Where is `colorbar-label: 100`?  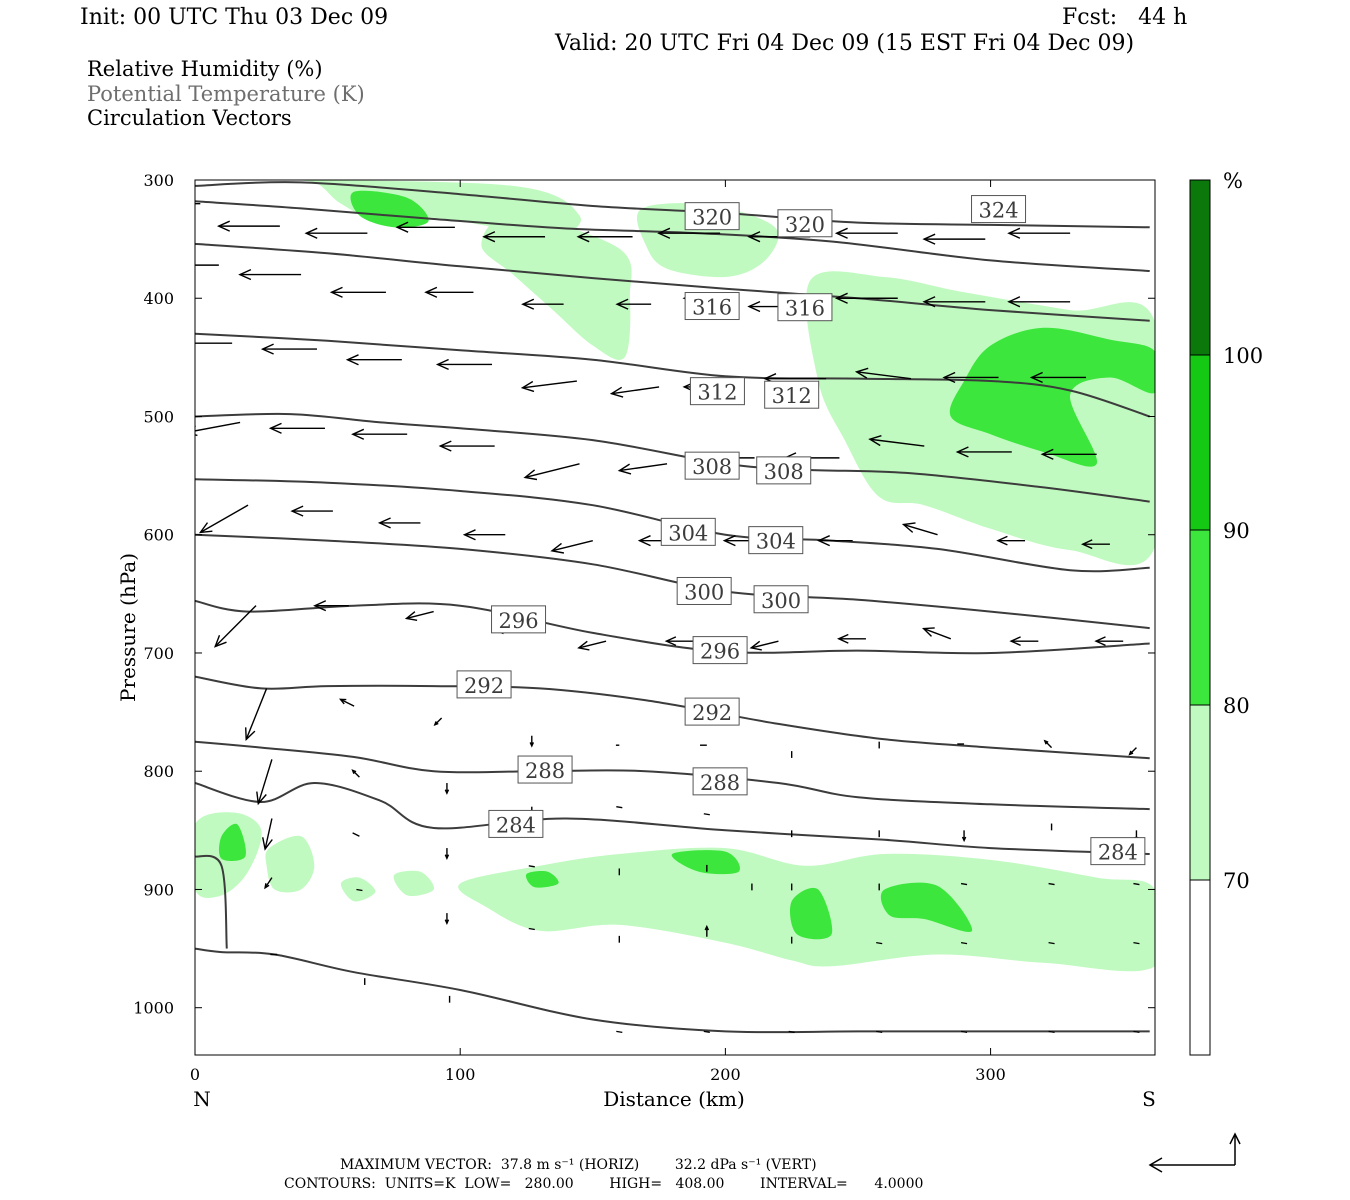 colorbar-label: 100 is located at coordinates (1243, 356).